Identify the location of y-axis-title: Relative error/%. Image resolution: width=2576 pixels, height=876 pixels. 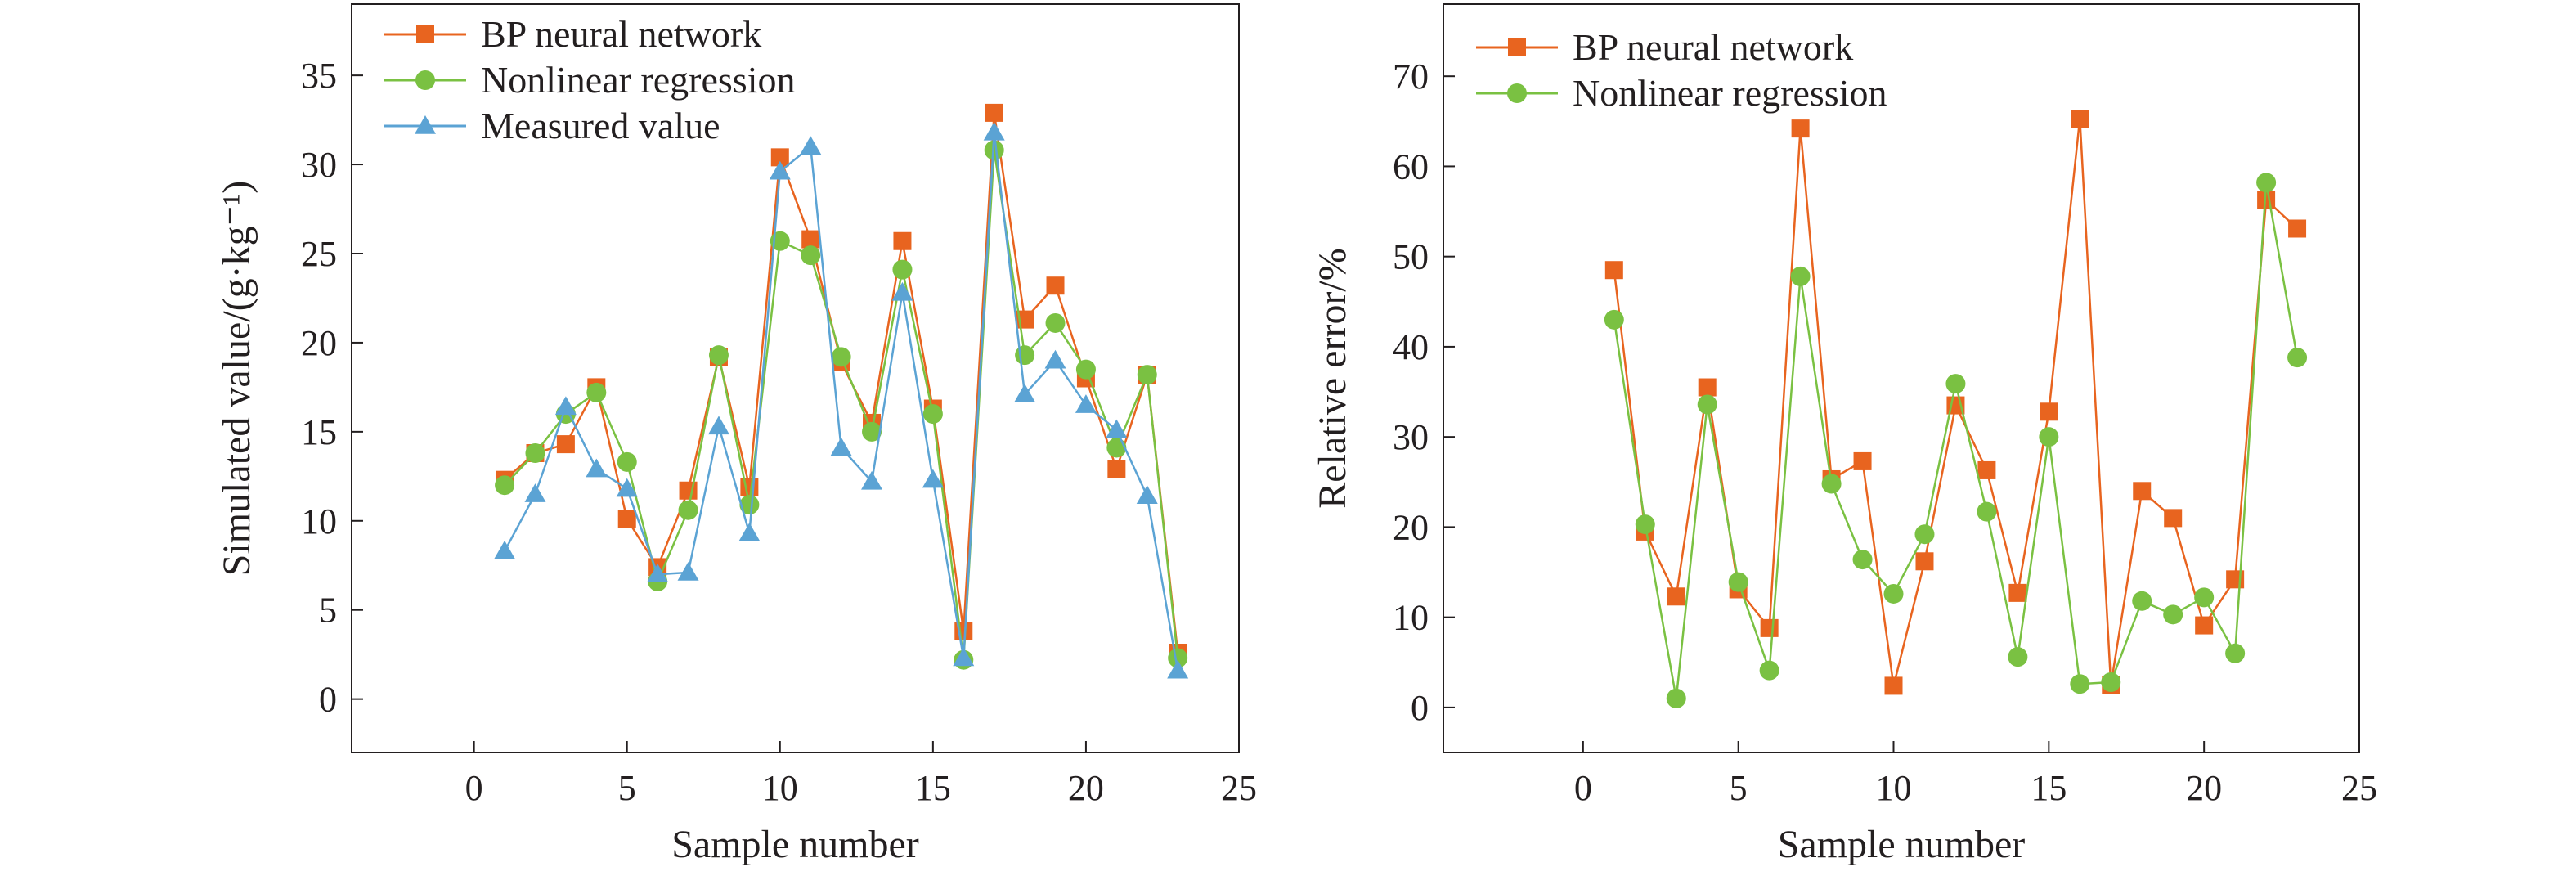
(1332, 378).